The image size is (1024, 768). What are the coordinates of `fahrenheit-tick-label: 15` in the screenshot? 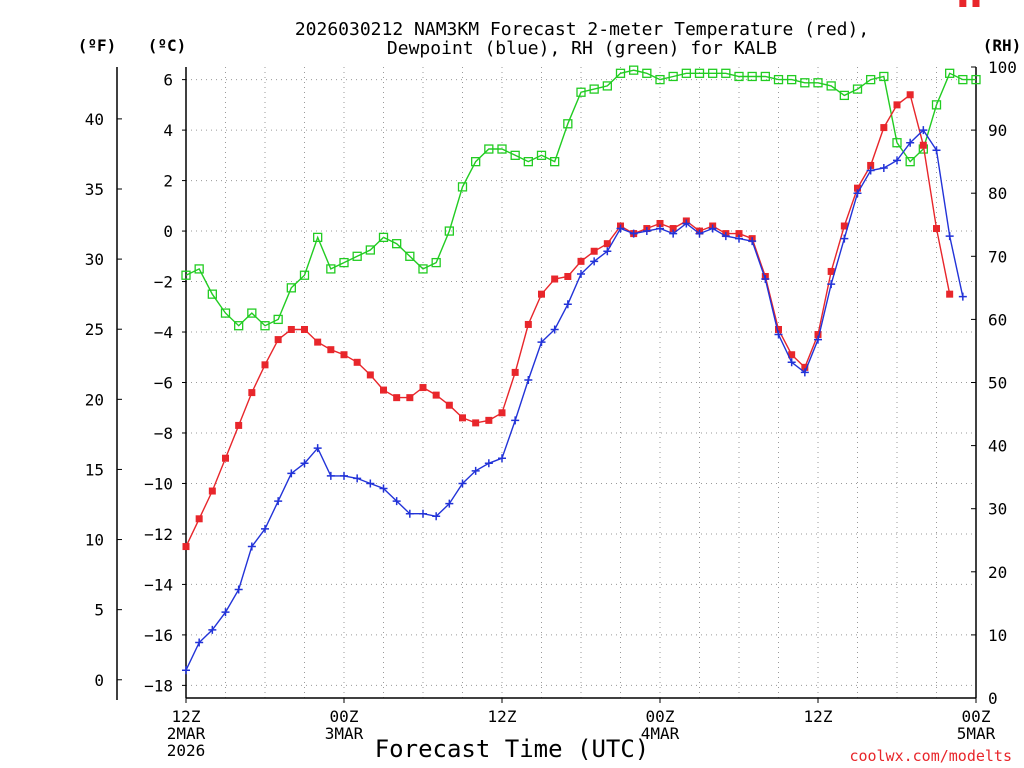 It's located at (94, 469).